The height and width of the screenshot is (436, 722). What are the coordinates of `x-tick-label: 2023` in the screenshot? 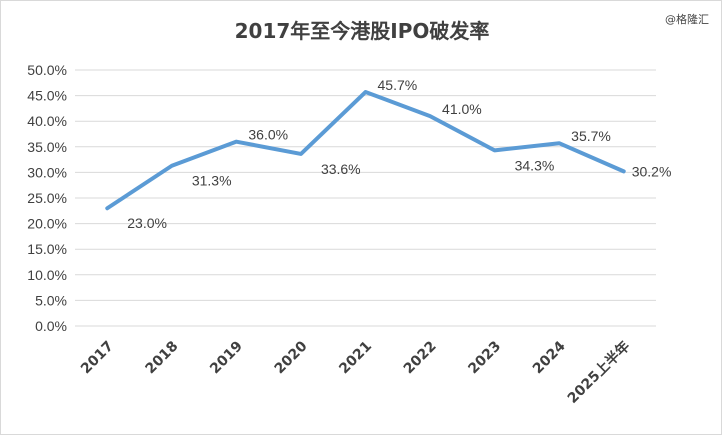 It's located at (484, 357).